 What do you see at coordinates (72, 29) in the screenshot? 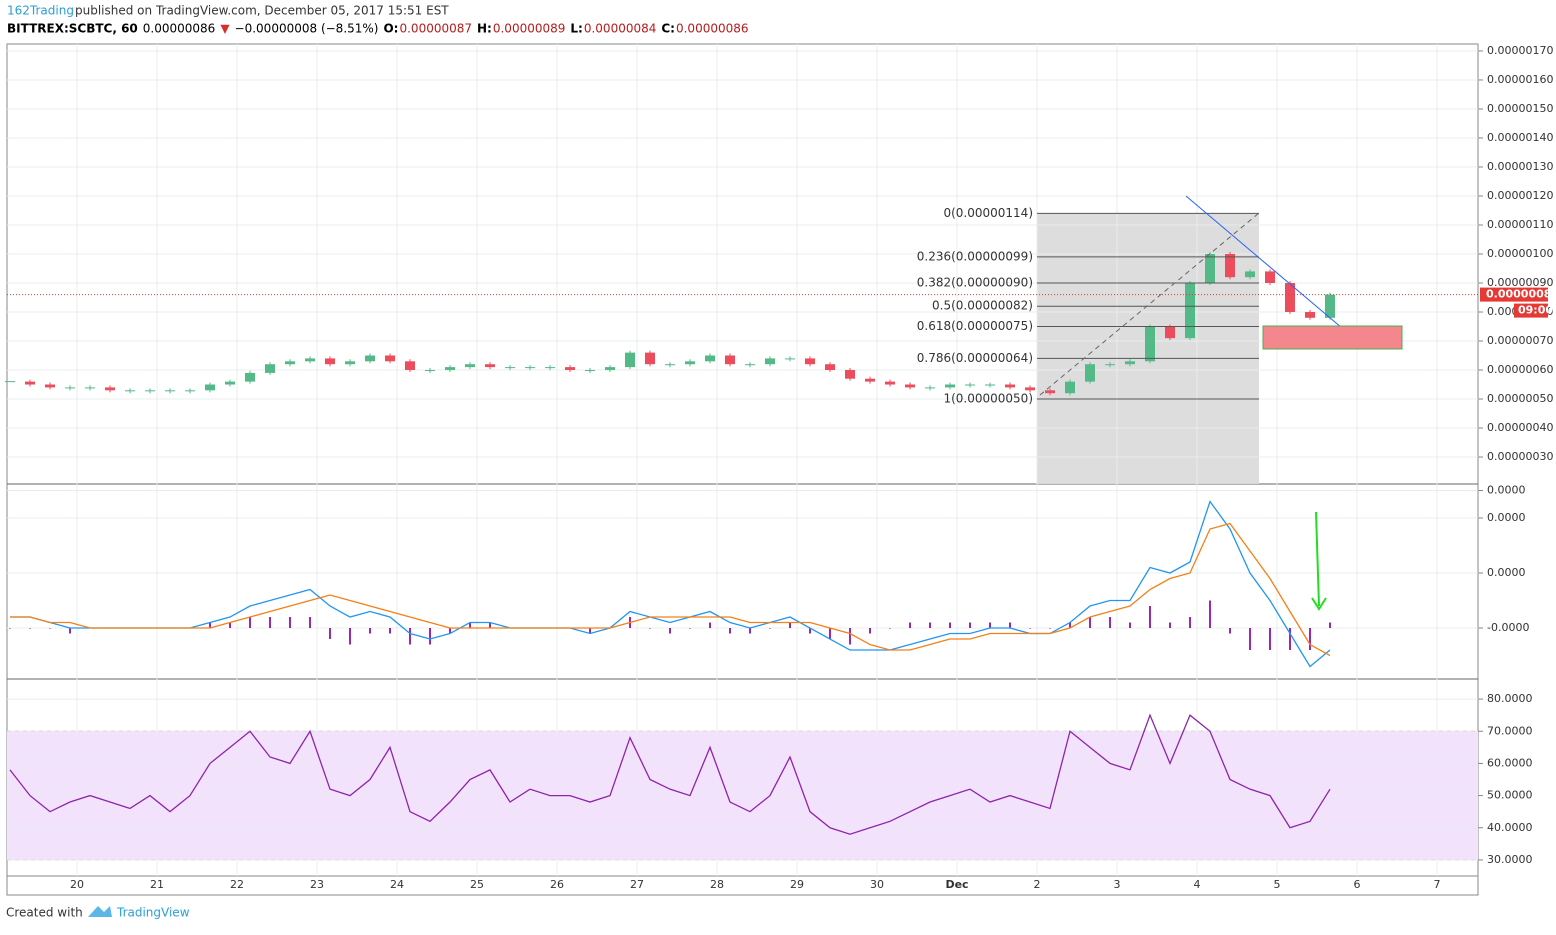
I see `header-symbol: BITTREX:SCBTC, 60` at bounding box center [72, 29].